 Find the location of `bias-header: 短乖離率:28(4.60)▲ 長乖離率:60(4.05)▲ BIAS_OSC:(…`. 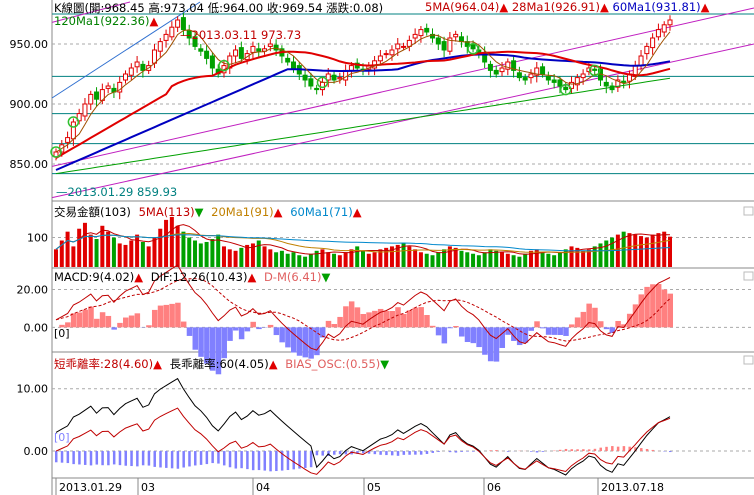

bias-header: 短乖離率:28(4.60)▲ 長乖離率:60(4.05)▲ BIAS_OSC:(… is located at coordinates (221, 364).